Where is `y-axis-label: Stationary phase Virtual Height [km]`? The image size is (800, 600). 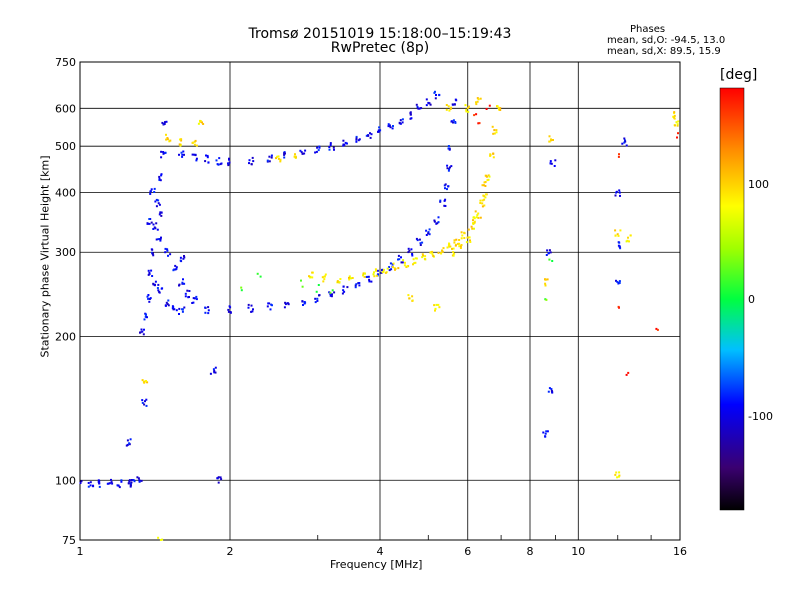 y-axis-label: Stationary phase Virtual Height [km] is located at coordinates (45, 256).